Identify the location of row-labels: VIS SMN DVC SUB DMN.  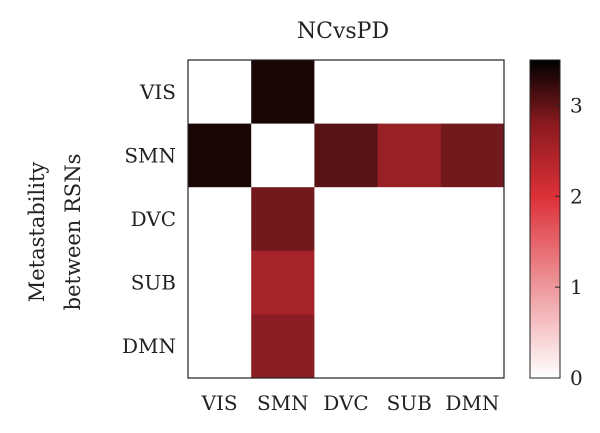
(149, 219).